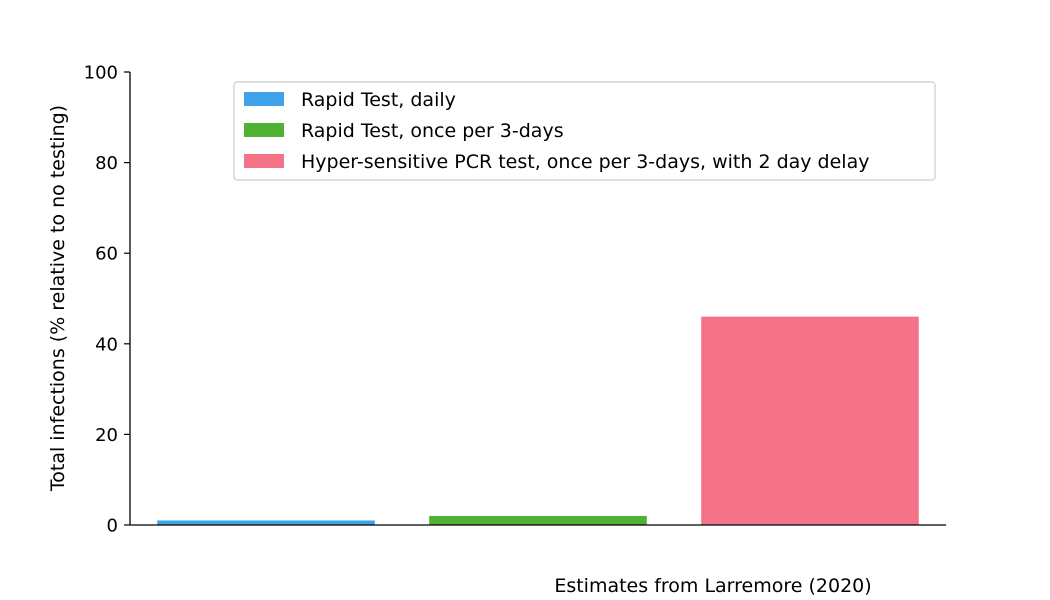 The height and width of the screenshot is (600, 1050). Describe the element at coordinates (107, 300) in the screenshot. I see `y-ticks-group: 0 20 40 60 80 100` at that location.